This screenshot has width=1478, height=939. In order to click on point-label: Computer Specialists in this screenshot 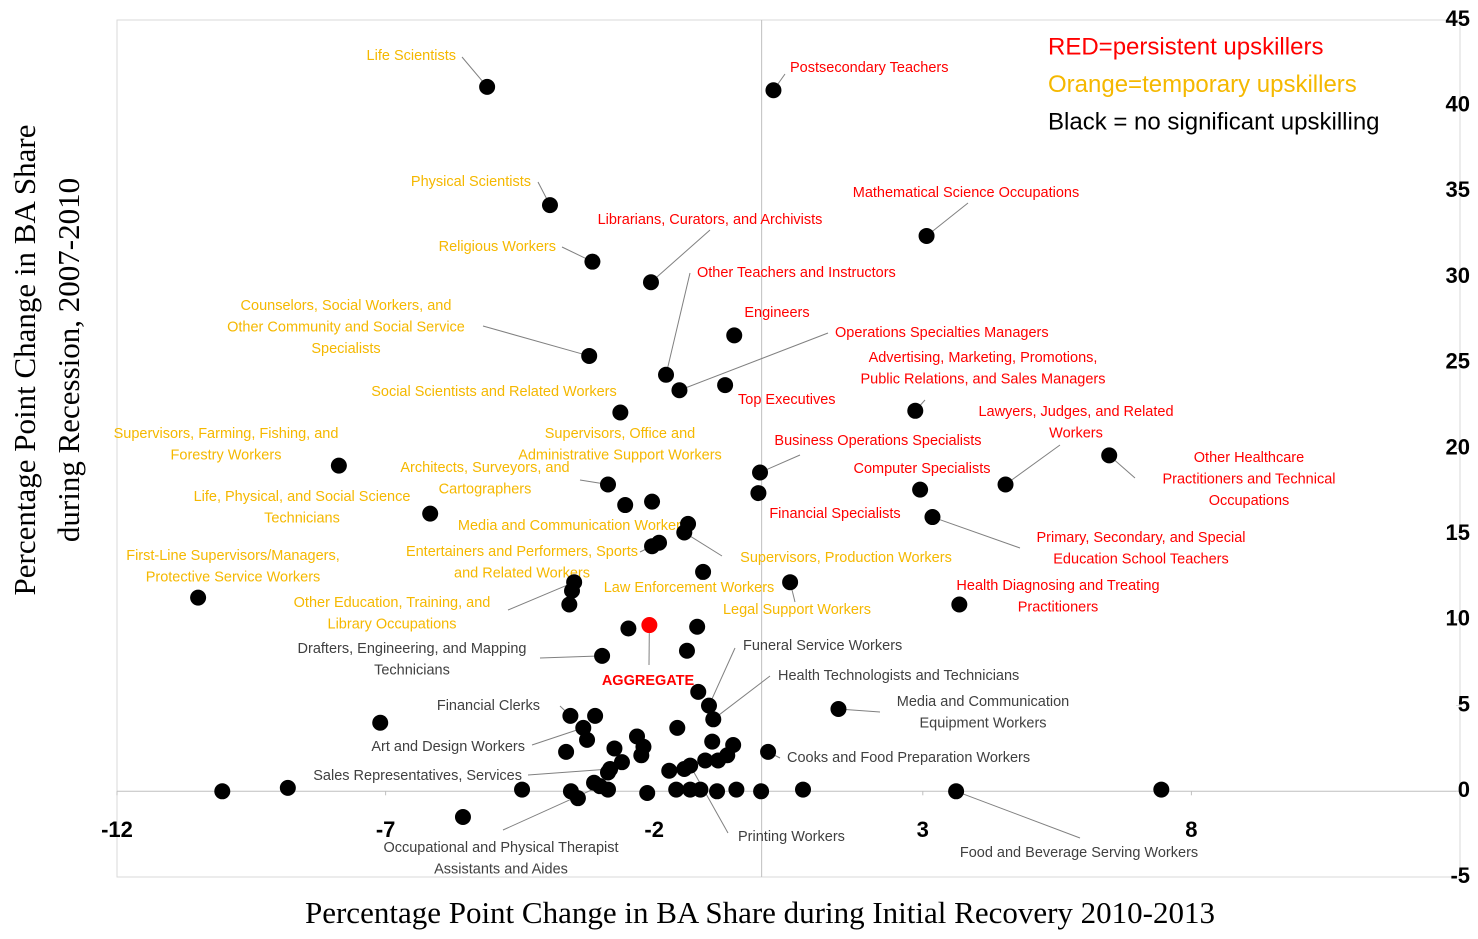, I will do `click(922, 469)`.